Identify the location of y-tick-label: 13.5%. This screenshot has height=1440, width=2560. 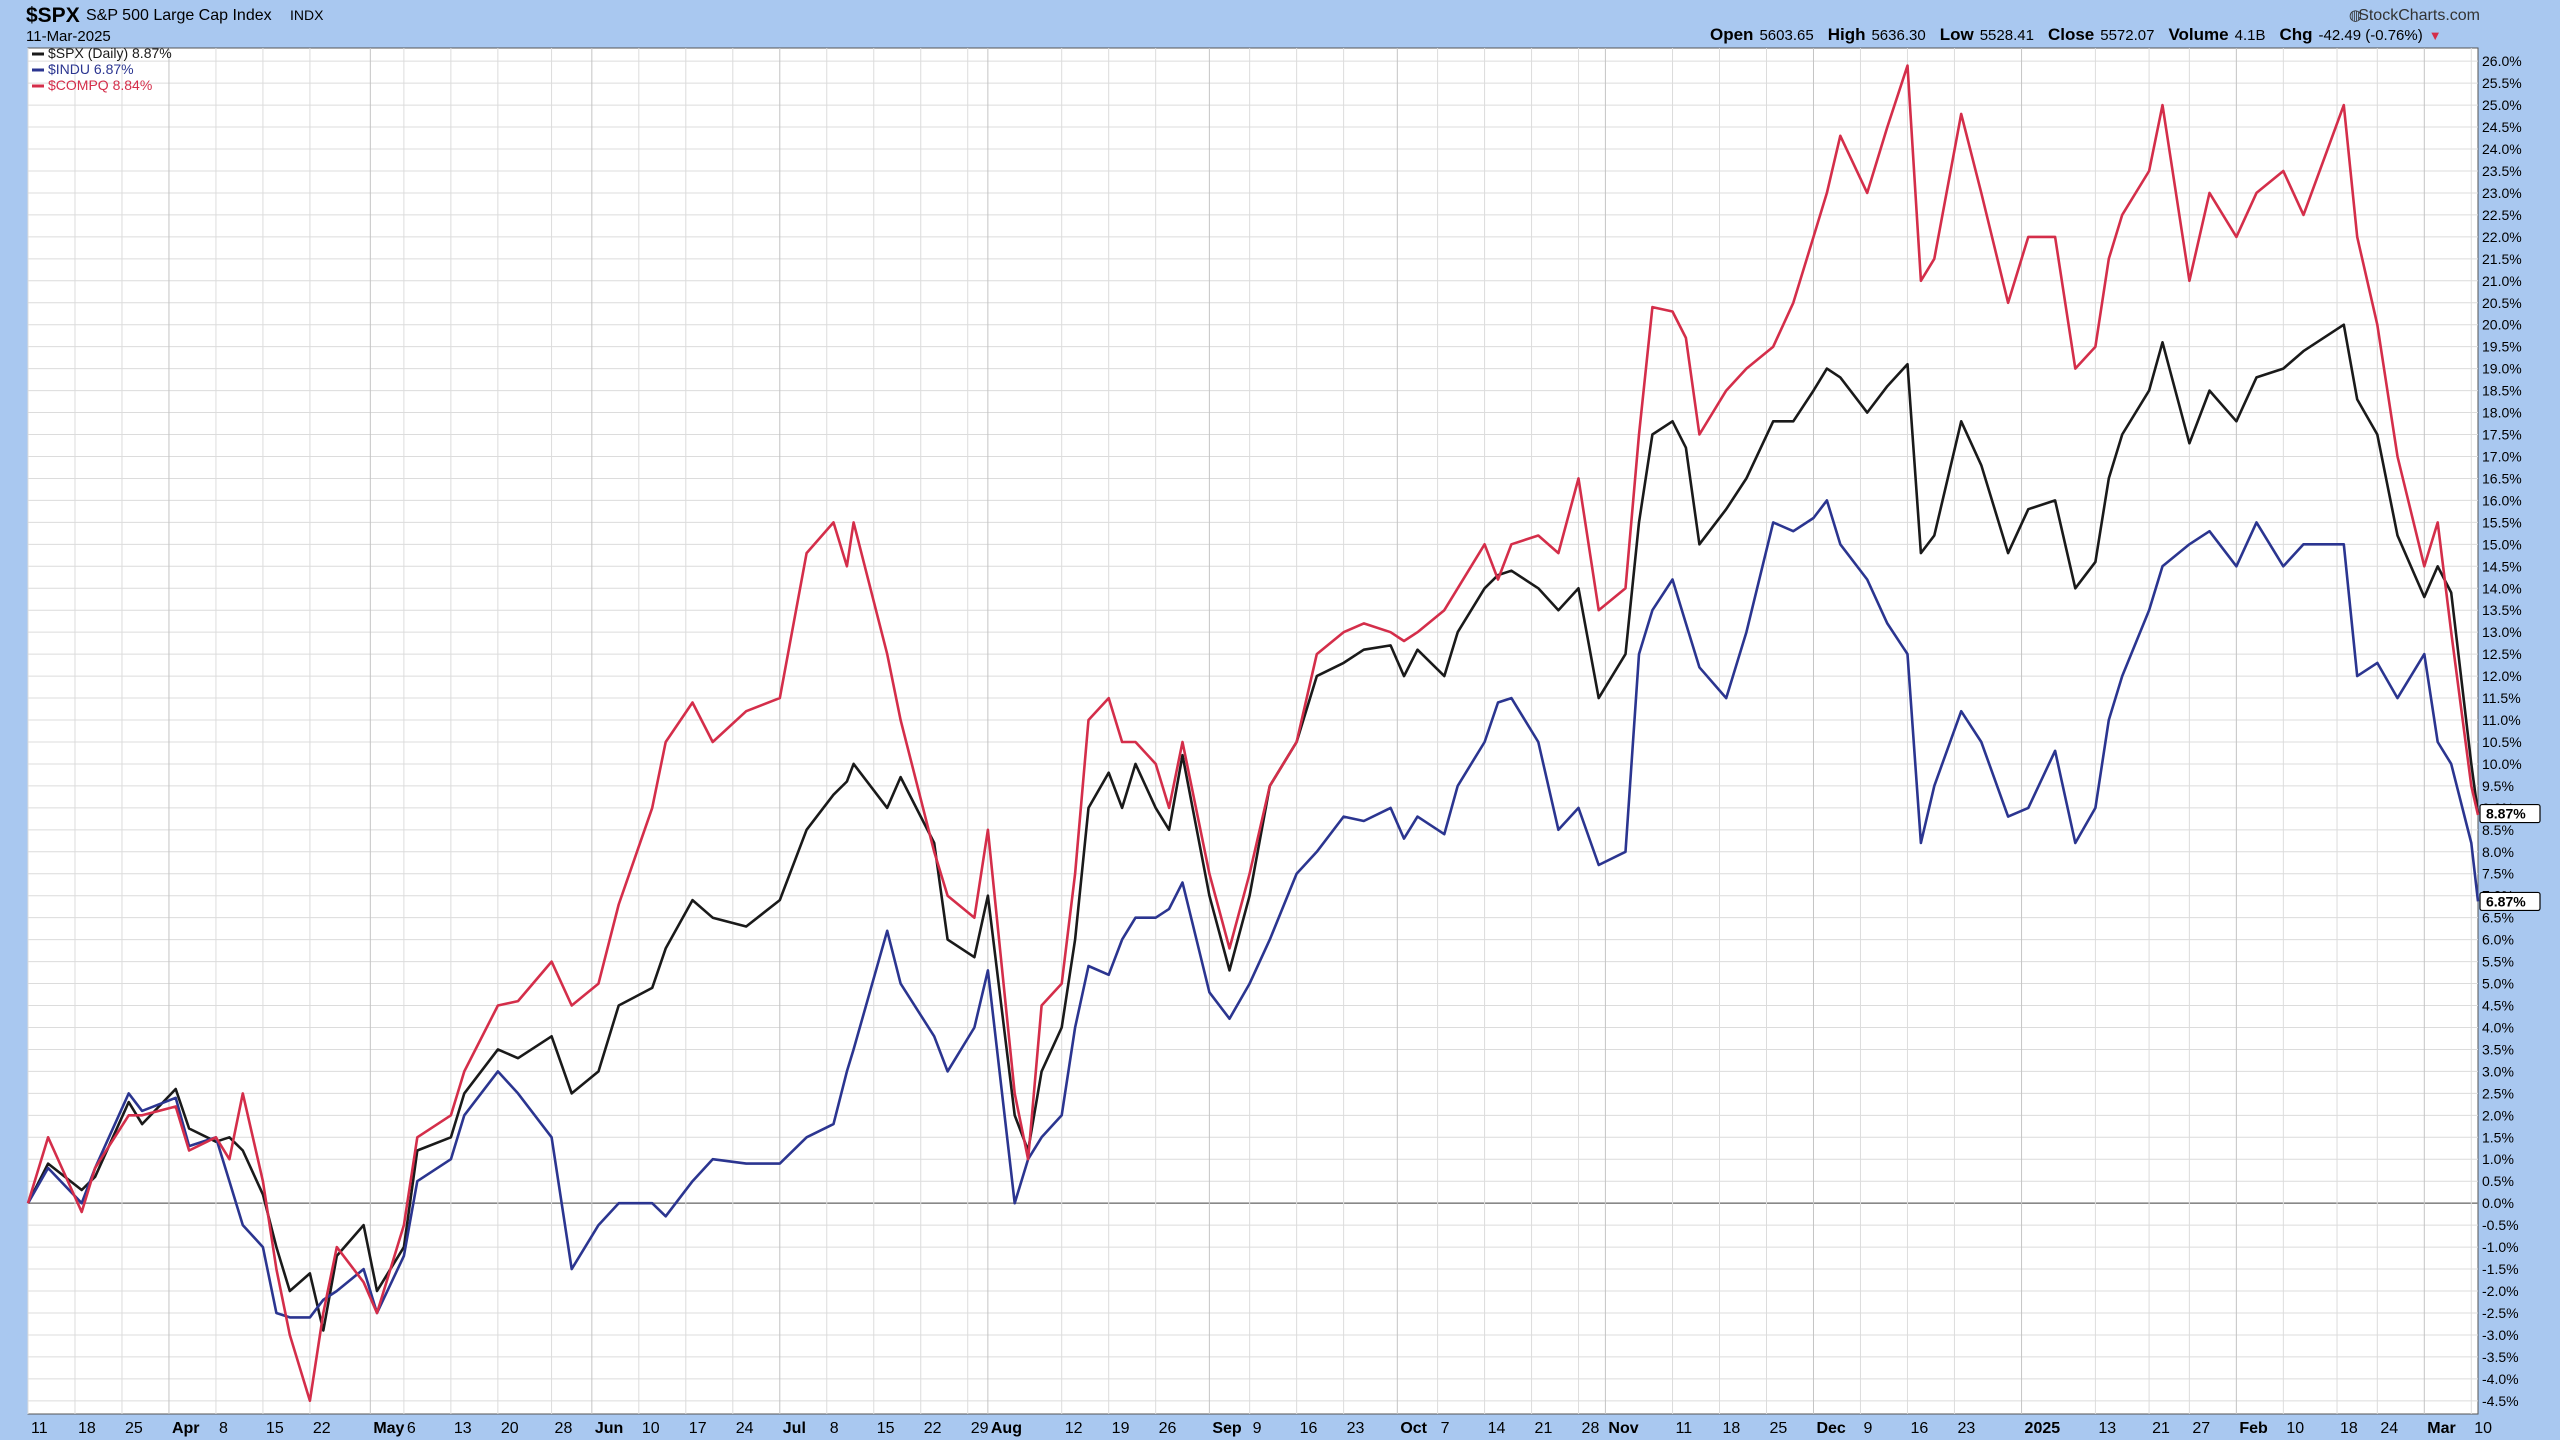
(2502, 610).